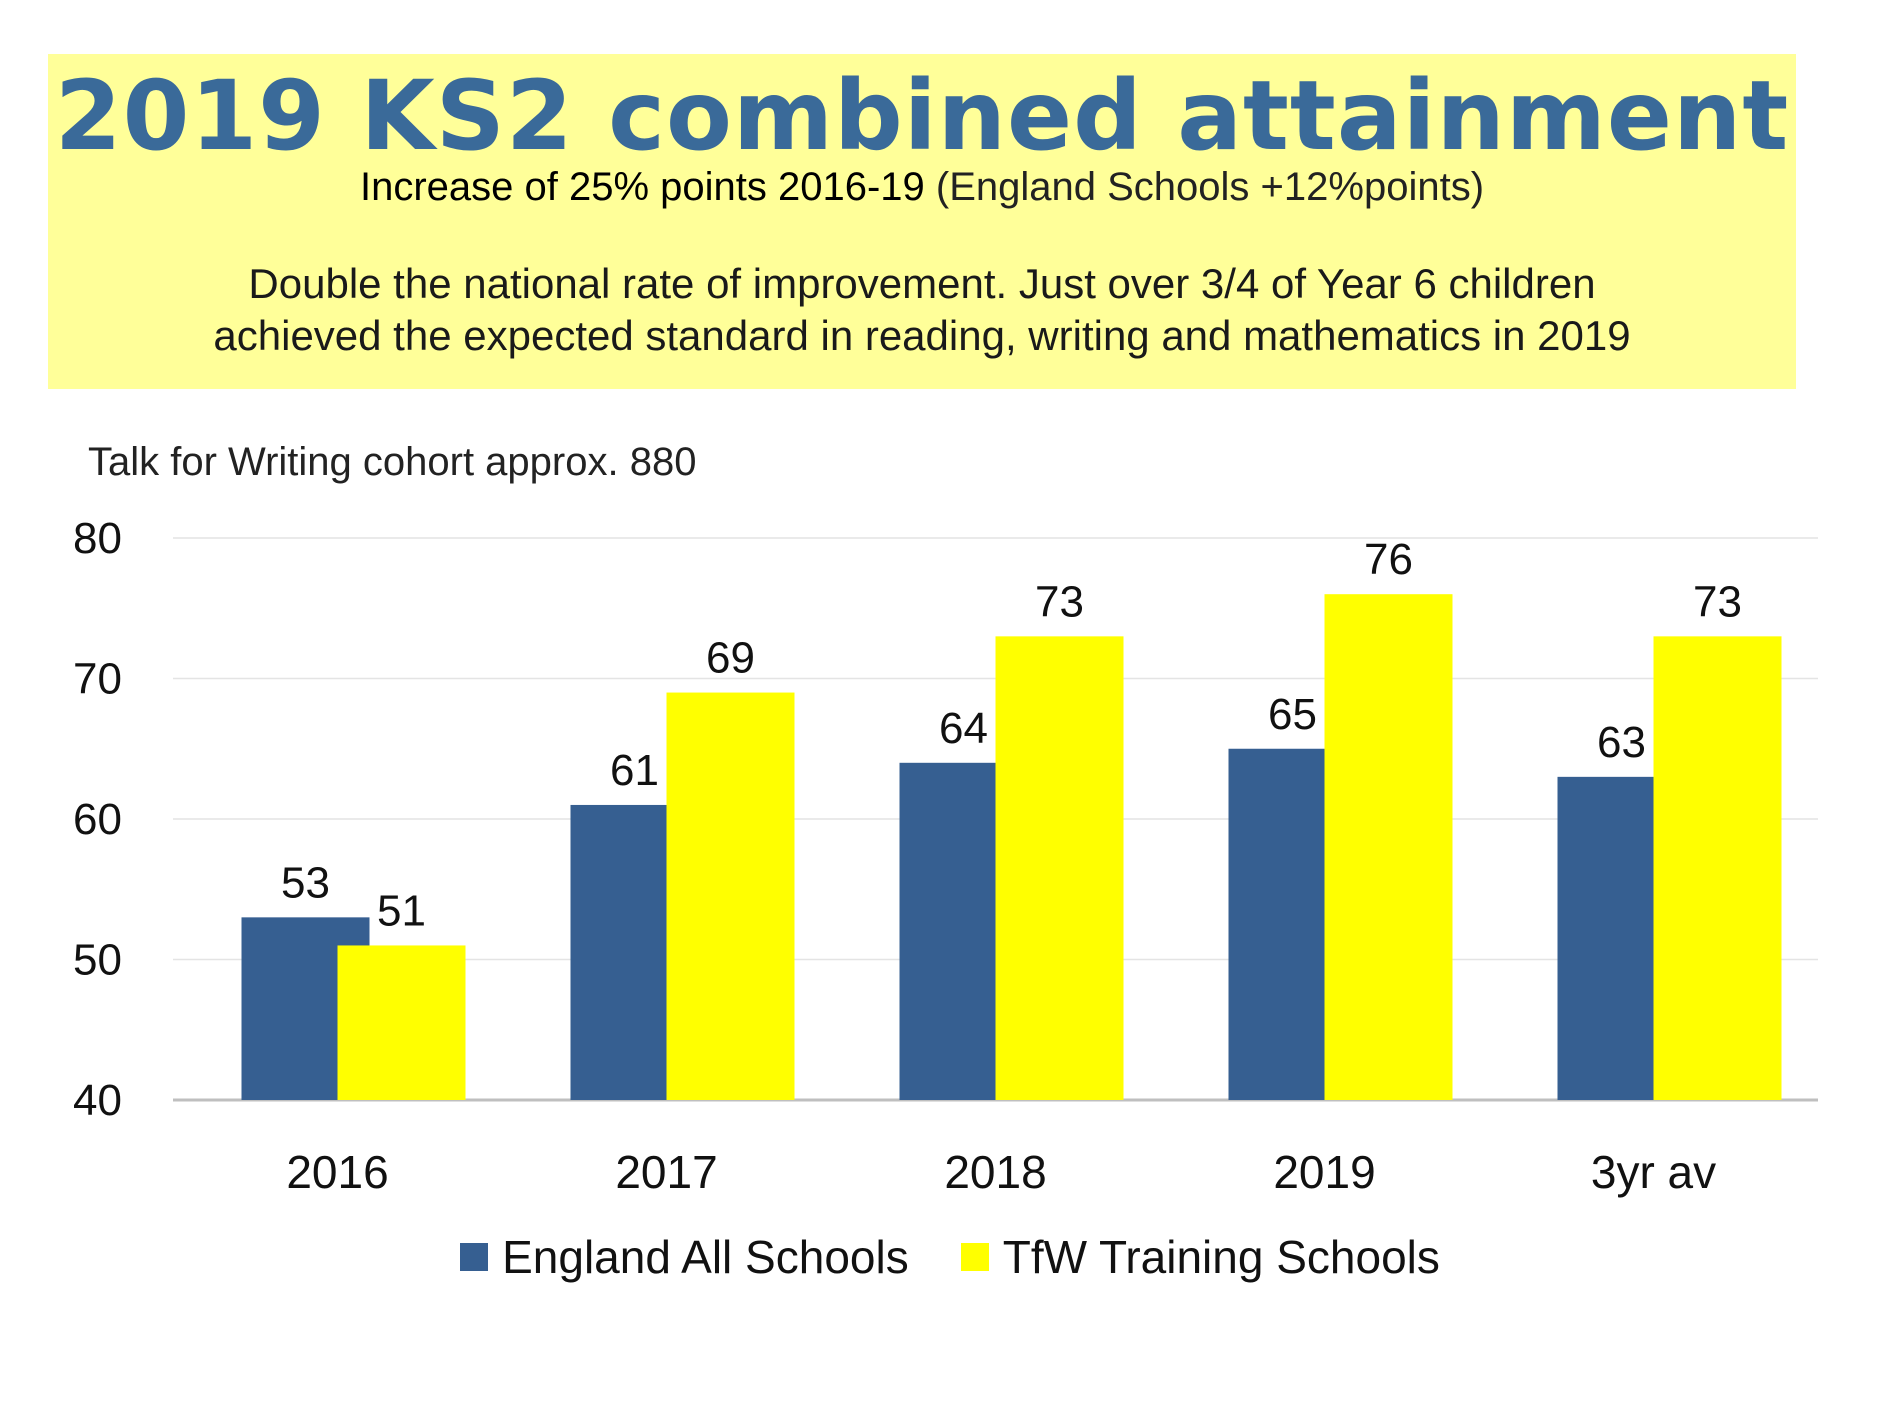  I want to click on data-label: 76, so click(1388, 559).